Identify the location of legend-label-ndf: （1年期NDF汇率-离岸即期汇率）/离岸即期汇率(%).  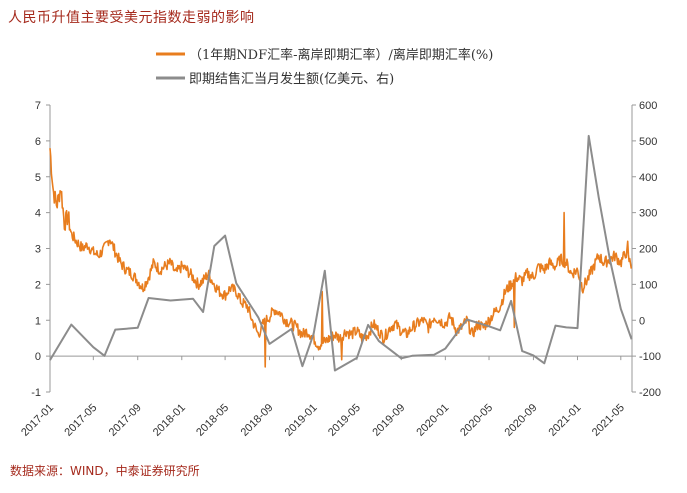
(341, 55).